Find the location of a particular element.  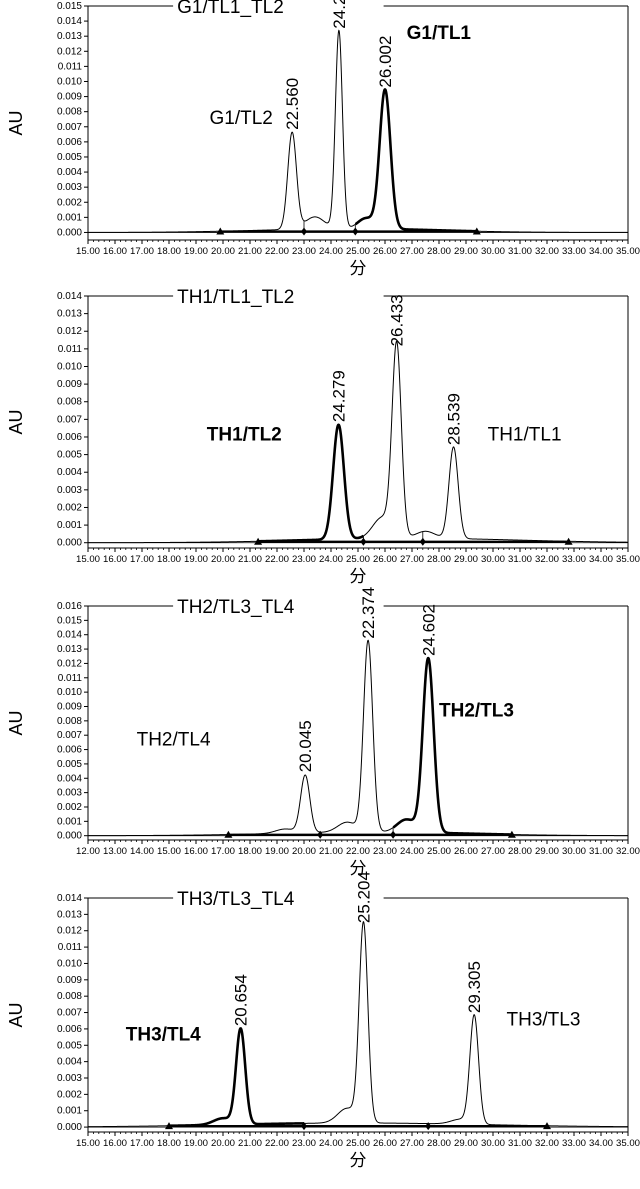

x-tick-label: 33.00 is located at coordinates (574, 559).